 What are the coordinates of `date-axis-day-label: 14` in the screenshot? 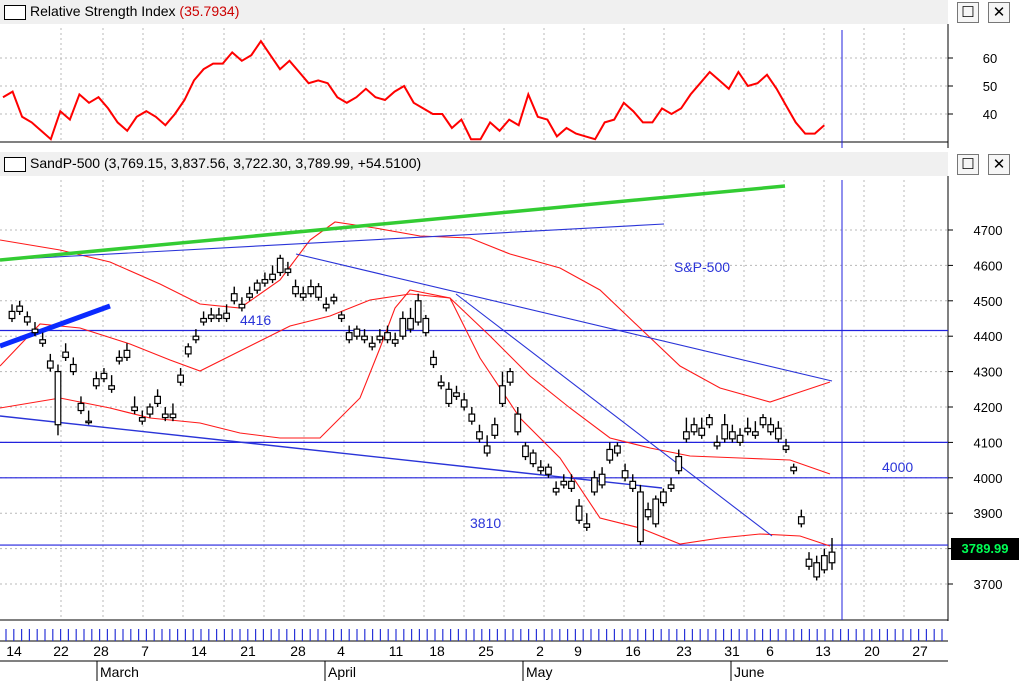 It's located at (199, 651).